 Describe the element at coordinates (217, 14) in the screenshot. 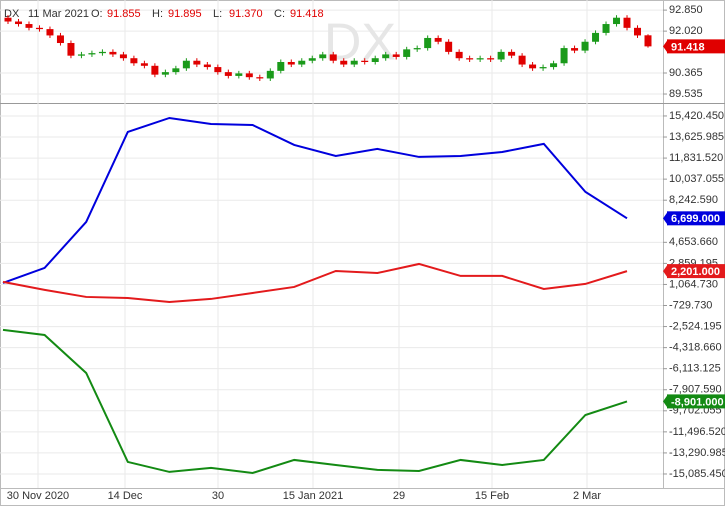

I see `header-key: L:` at that location.